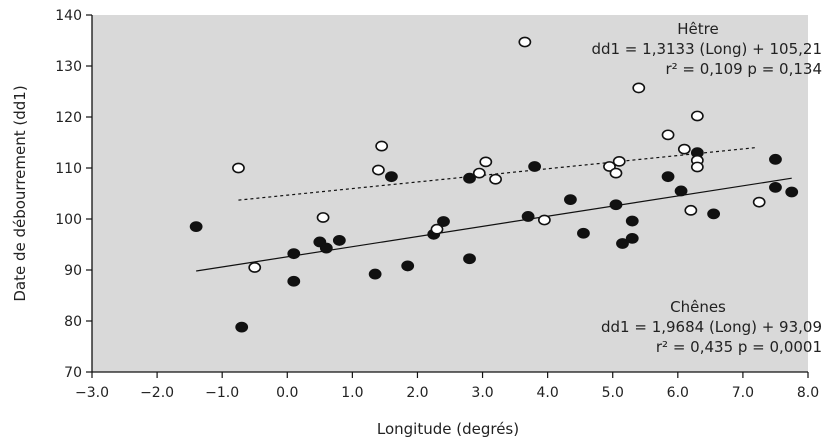  Describe the element at coordinates (73, 373) in the screenshot. I see `y-tick-label: 70` at that location.